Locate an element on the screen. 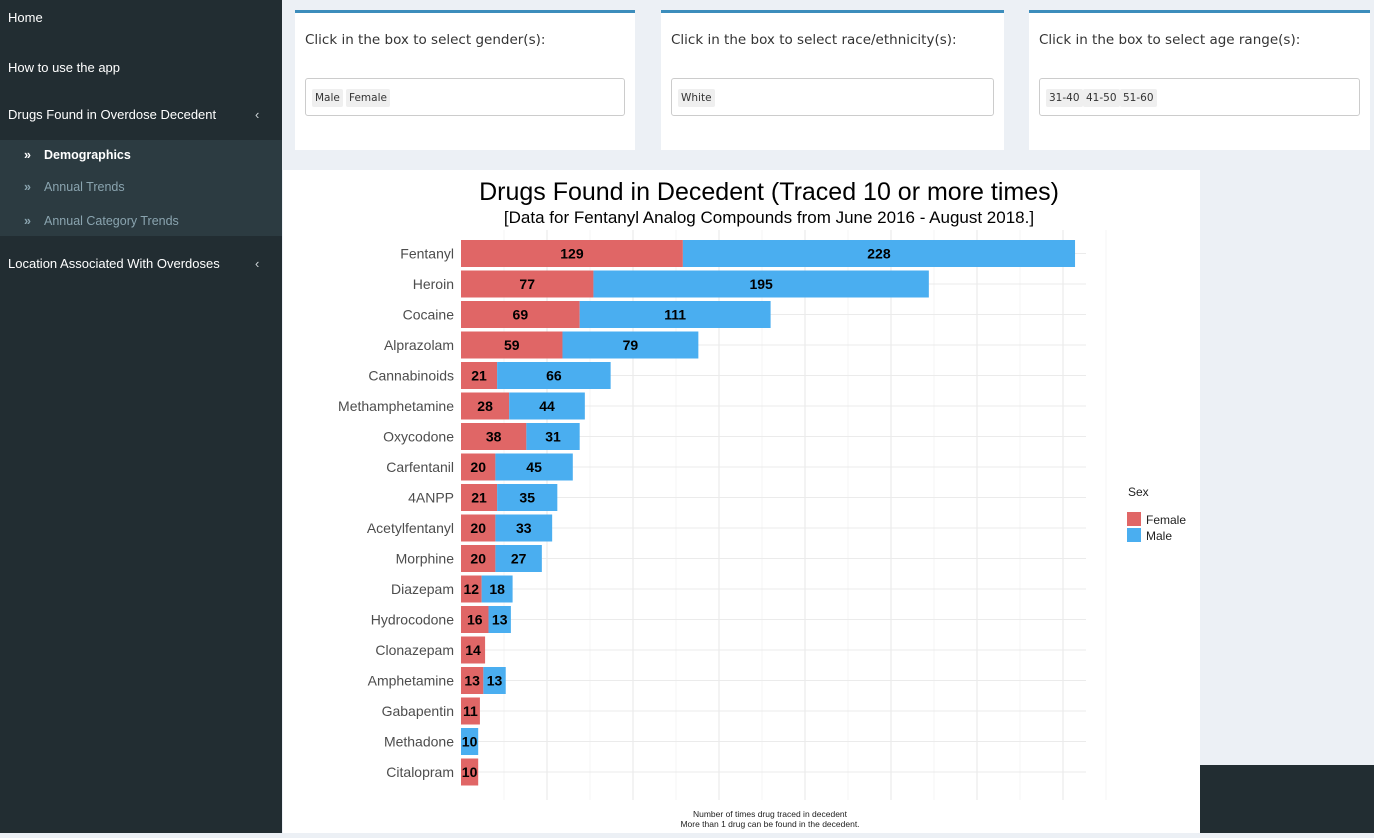 The width and height of the screenshot is (1374, 838). data-label: 129 is located at coordinates (572, 254).